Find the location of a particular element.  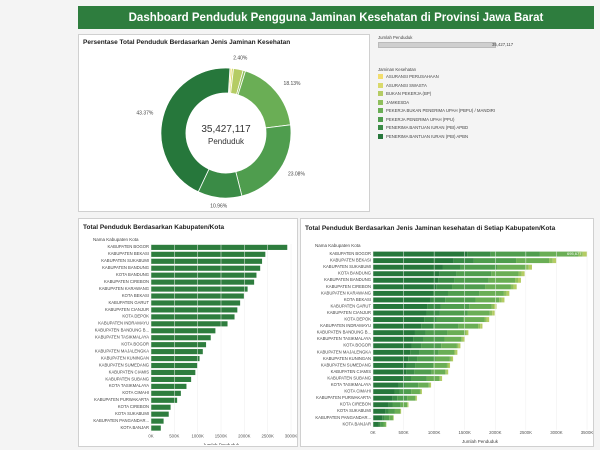

bar-category-label: KABUPATEN SUMEDANG is located at coordinates (124, 364).